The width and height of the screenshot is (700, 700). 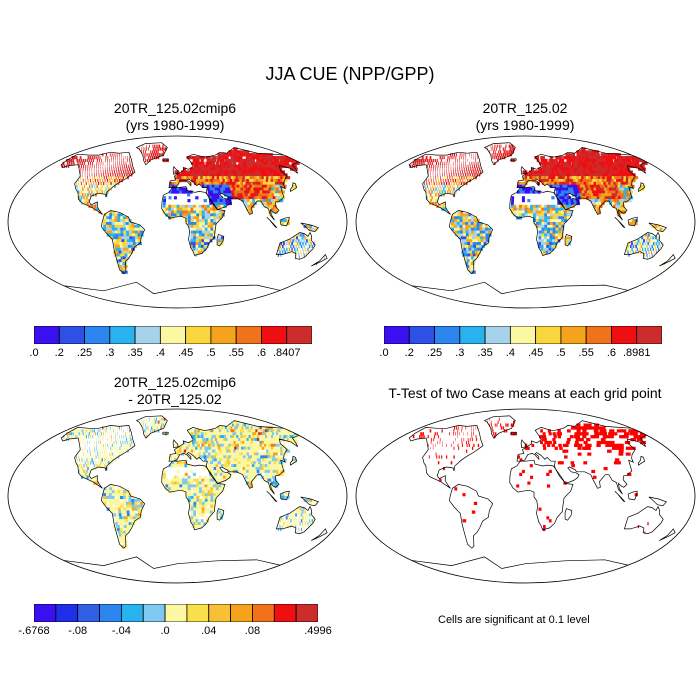 I want to click on colorbar-a-tick-label: .45, so click(x=185, y=353).